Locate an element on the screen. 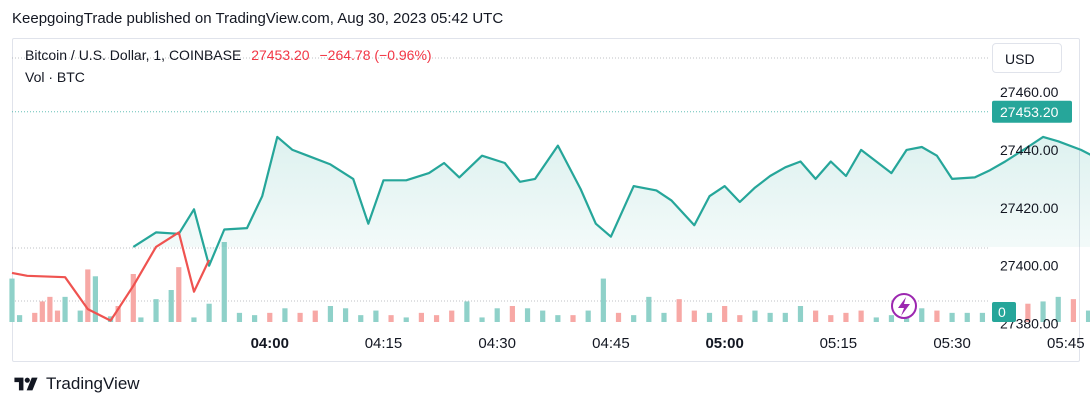 The image size is (1090, 407). currency-button: USD is located at coordinates (1027, 58).